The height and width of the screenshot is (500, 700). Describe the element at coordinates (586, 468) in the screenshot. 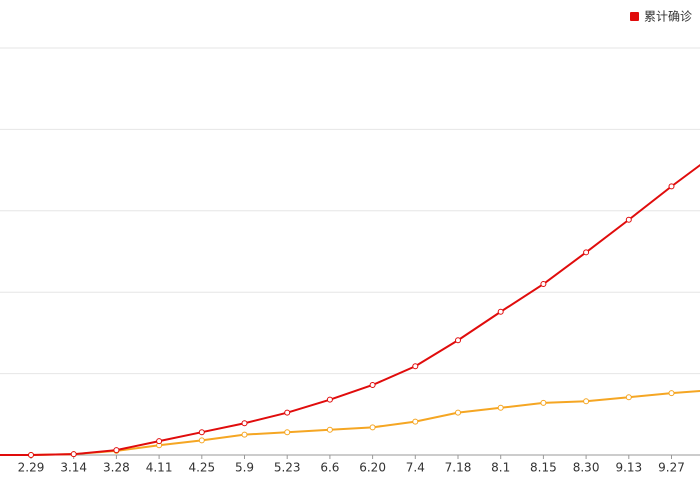

I see `x-tick-label: 8.30` at that location.